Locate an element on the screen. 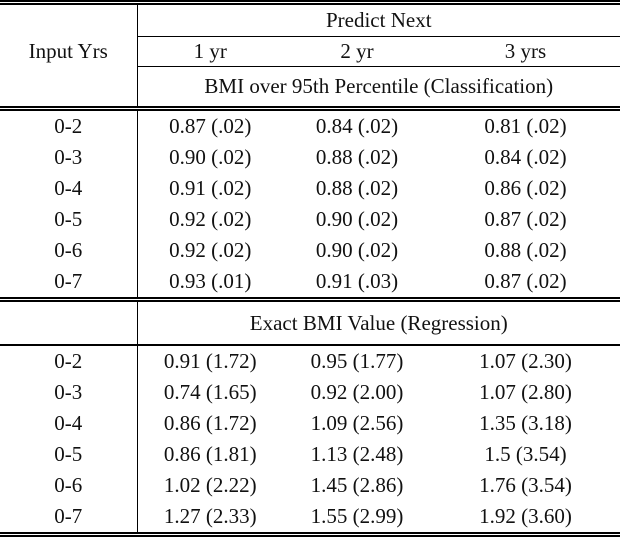 The height and width of the screenshot is (538, 620). table-row: 0-6 1.02 (2.22) 1.45 (2.86) 1.76 (3.54) is located at coordinates (310, 485).